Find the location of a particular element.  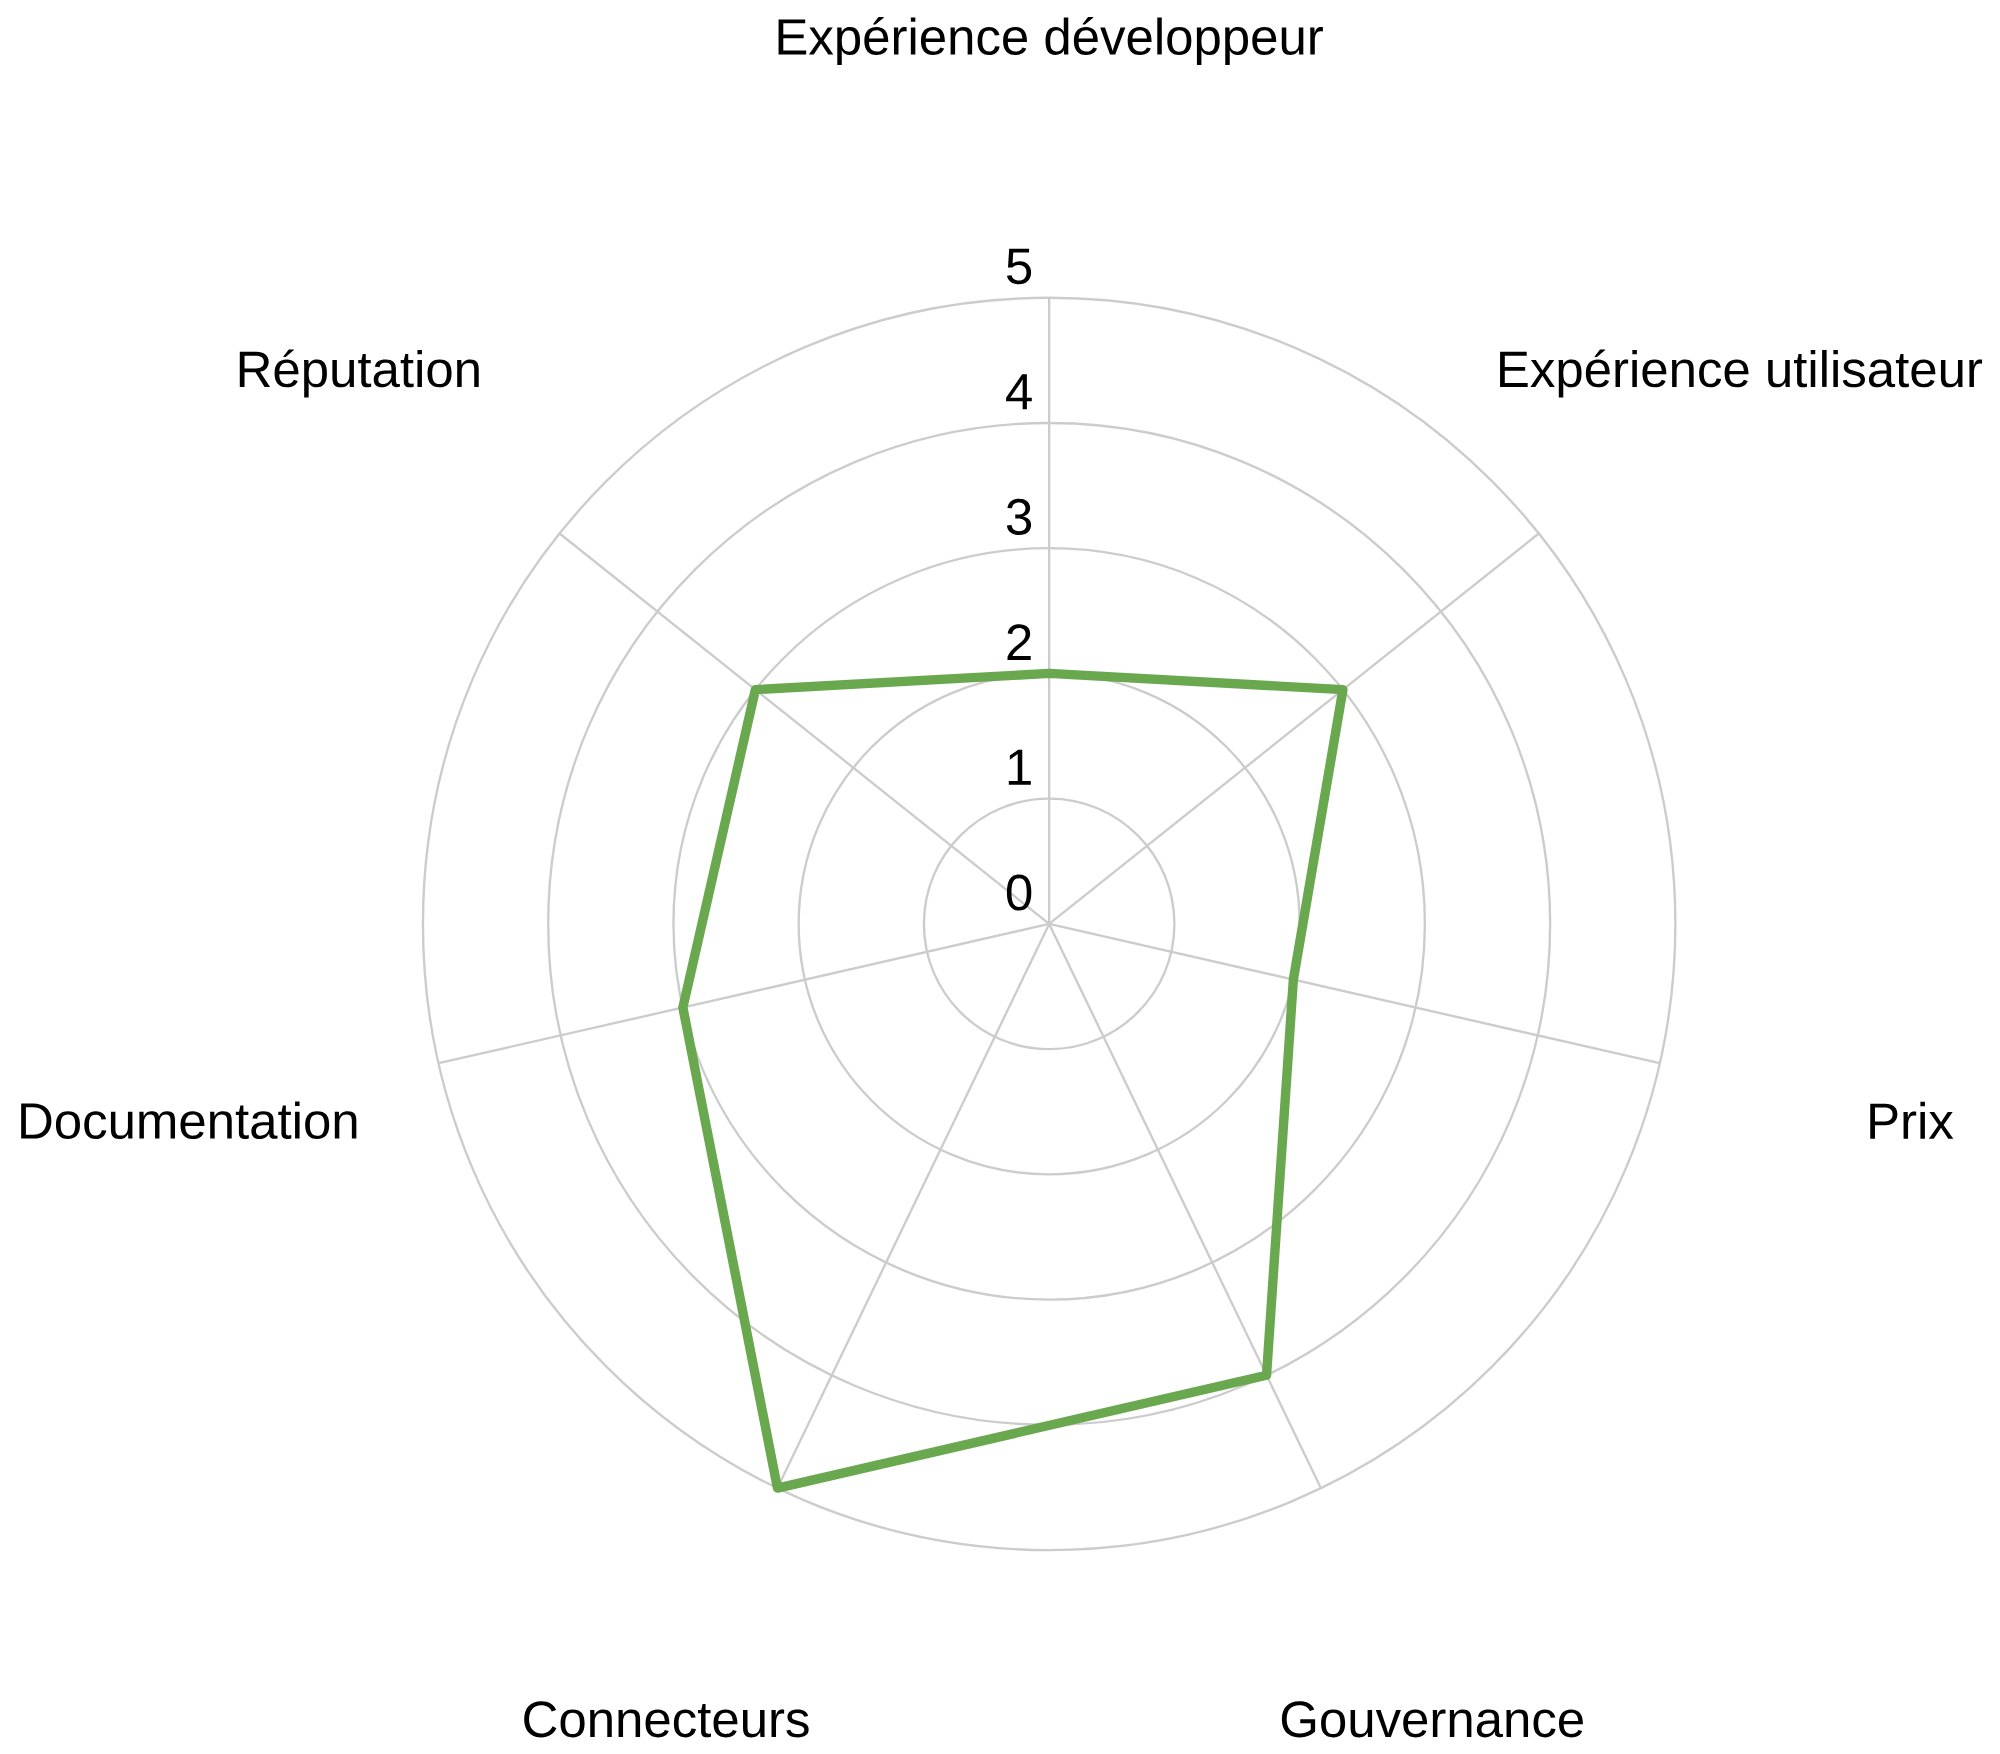

spoke-label: Connecteurs is located at coordinates (666, 1719).